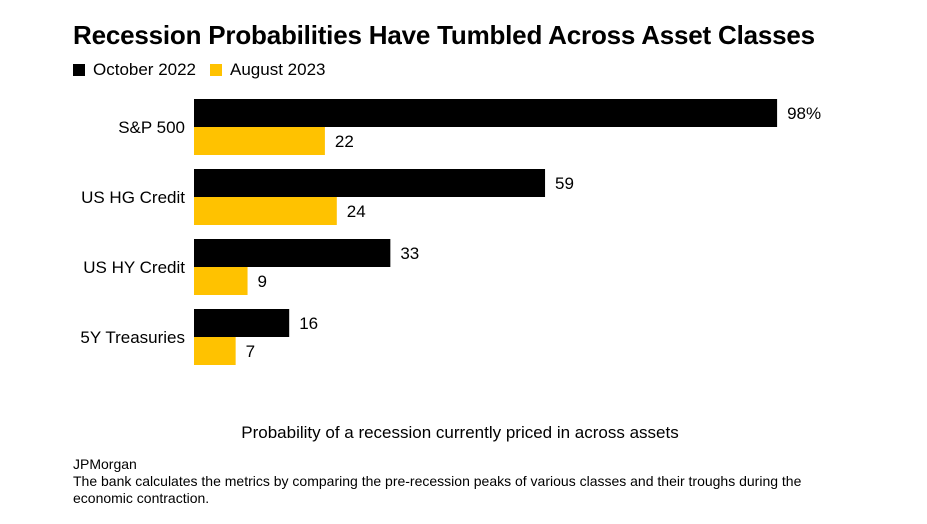 Image resolution: width=927 pixels, height=524 pixels. What do you see at coordinates (151, 127) in the screenshot?
I see `category-label-s-p-500: S&P 500` at bounding box center [151, 127].